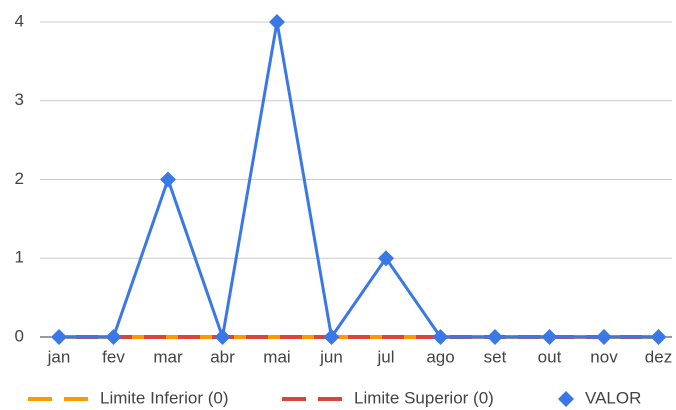 This screenshot has width=676, height=410. I want to click on x-tick-label: dez, so click(658, 356).